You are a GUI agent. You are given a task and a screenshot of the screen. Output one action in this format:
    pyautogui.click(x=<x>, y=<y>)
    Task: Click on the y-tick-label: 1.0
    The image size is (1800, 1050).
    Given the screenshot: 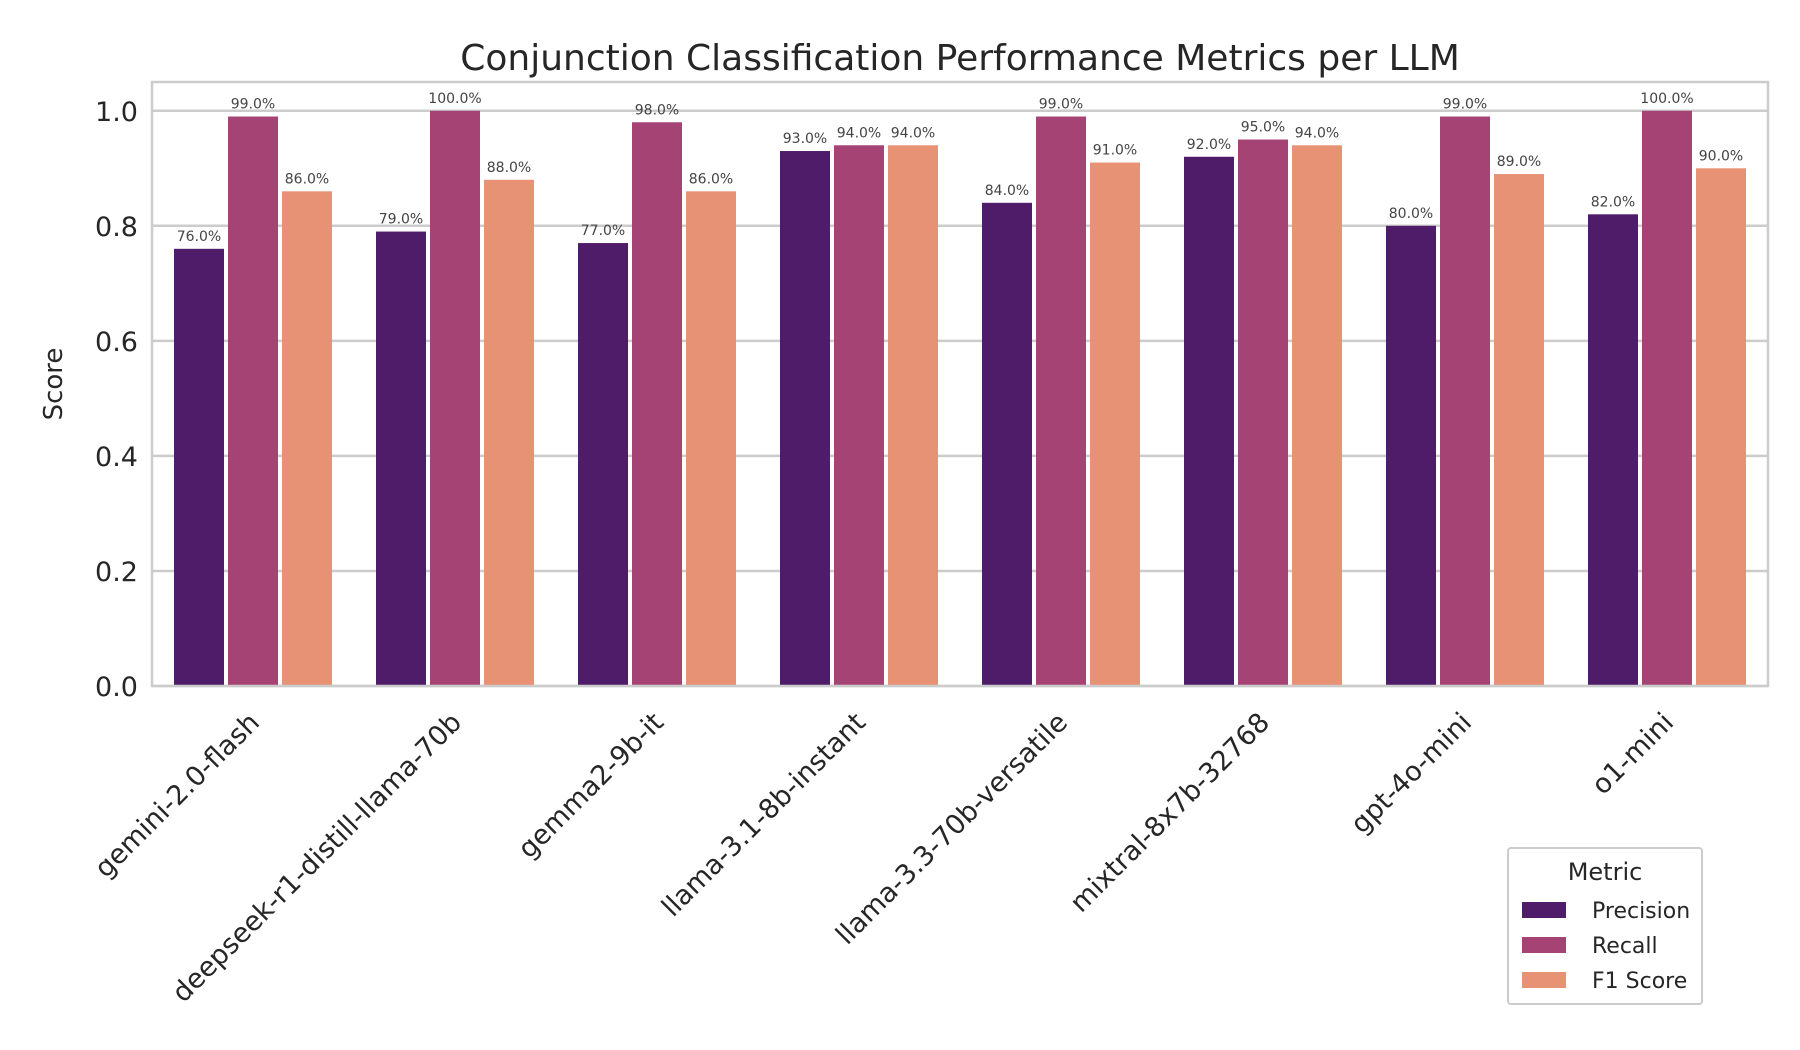 What is the action you would take?
    pyautogui.click(x=116, y=112)
    